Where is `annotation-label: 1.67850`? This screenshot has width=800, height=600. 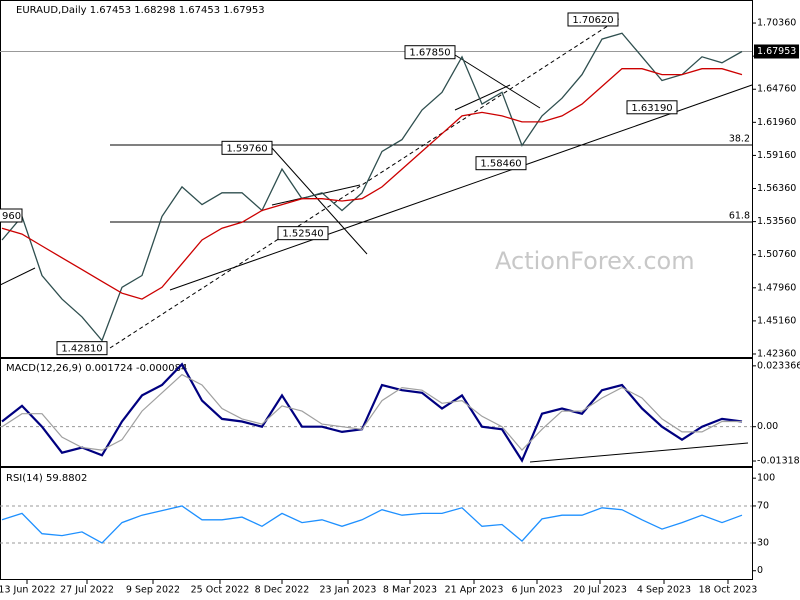
annotation-label: 1.67850 is located at coordinates (429, 53).